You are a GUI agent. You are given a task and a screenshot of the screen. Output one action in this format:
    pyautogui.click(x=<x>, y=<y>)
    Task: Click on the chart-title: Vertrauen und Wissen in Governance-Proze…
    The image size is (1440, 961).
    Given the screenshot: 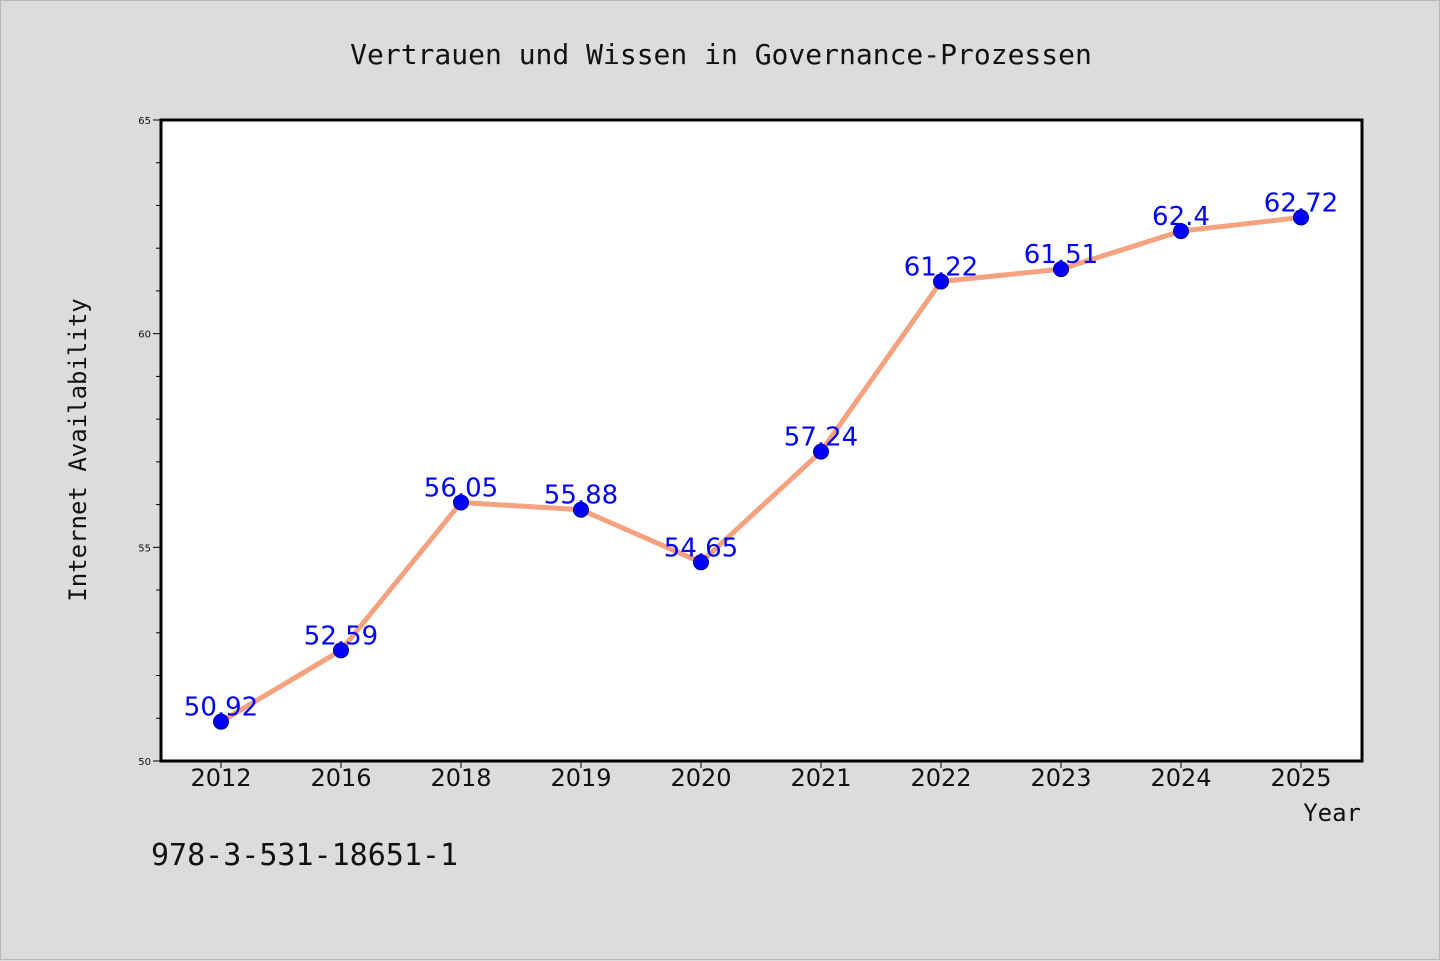 What is the action you would take?
    pyautogui.click(x=721, y=54)
    